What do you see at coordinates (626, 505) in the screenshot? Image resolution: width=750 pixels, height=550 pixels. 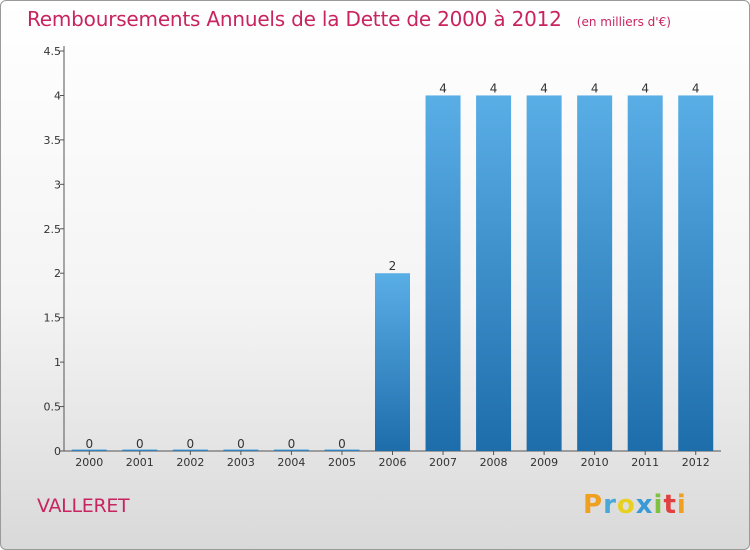 I see `logo-letter: o` at bounding box center [626, 505].